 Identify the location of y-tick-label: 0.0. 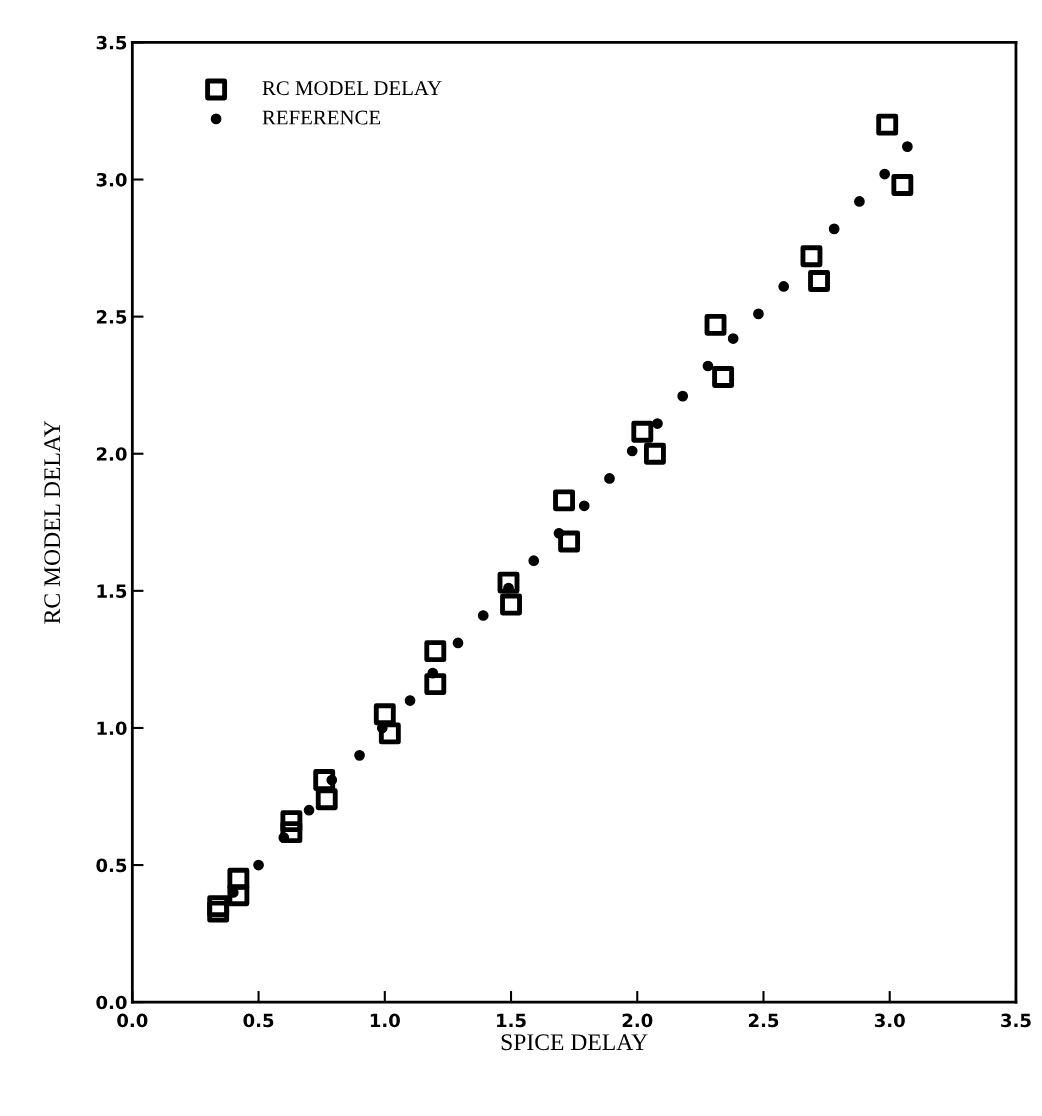
(111, 1002).